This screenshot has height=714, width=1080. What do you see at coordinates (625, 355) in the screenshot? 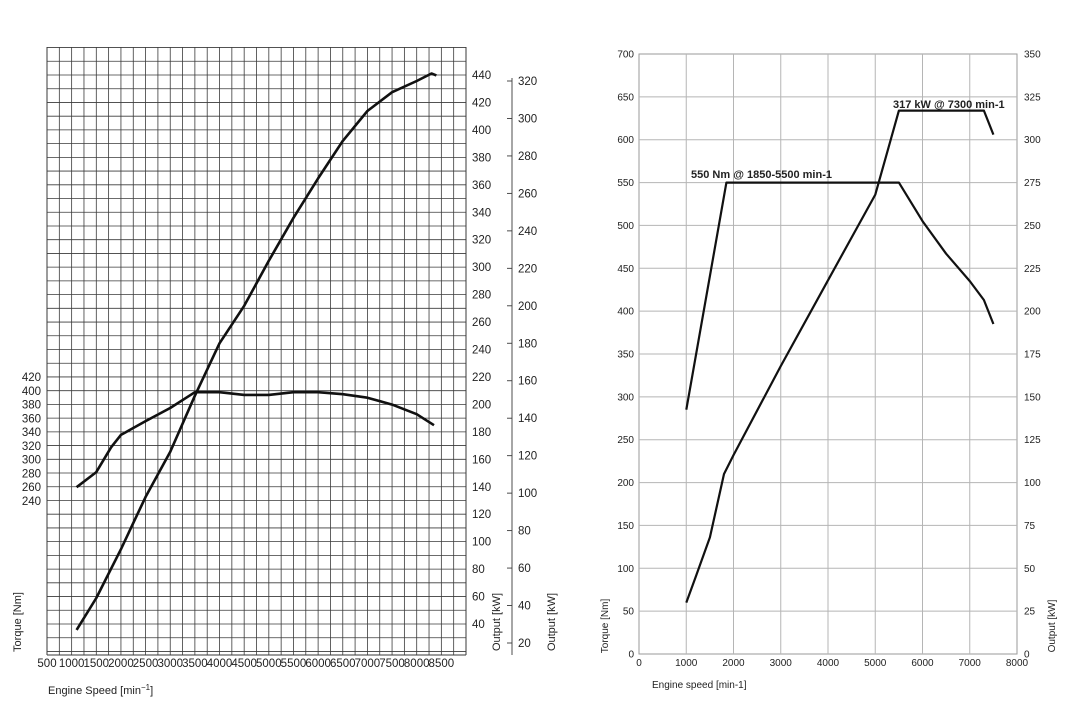
I see `torque-tick-label: 350` at bounding box center [625, 355].